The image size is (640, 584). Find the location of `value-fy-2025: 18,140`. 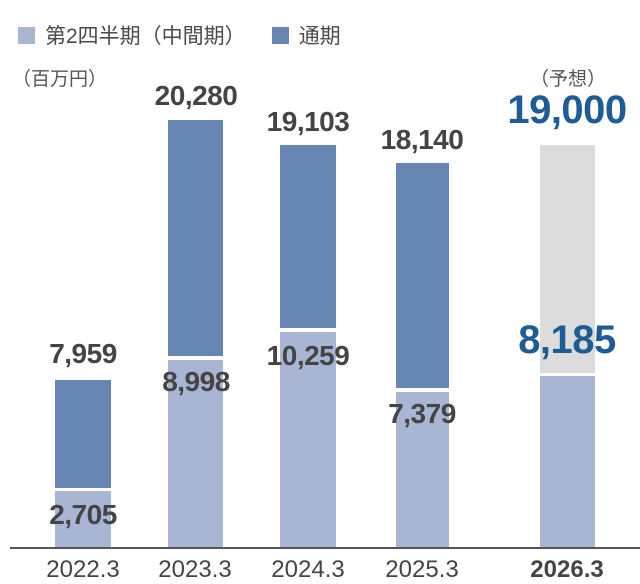

value-fy-2025: 18,140 is located at coordinates (422, 139).